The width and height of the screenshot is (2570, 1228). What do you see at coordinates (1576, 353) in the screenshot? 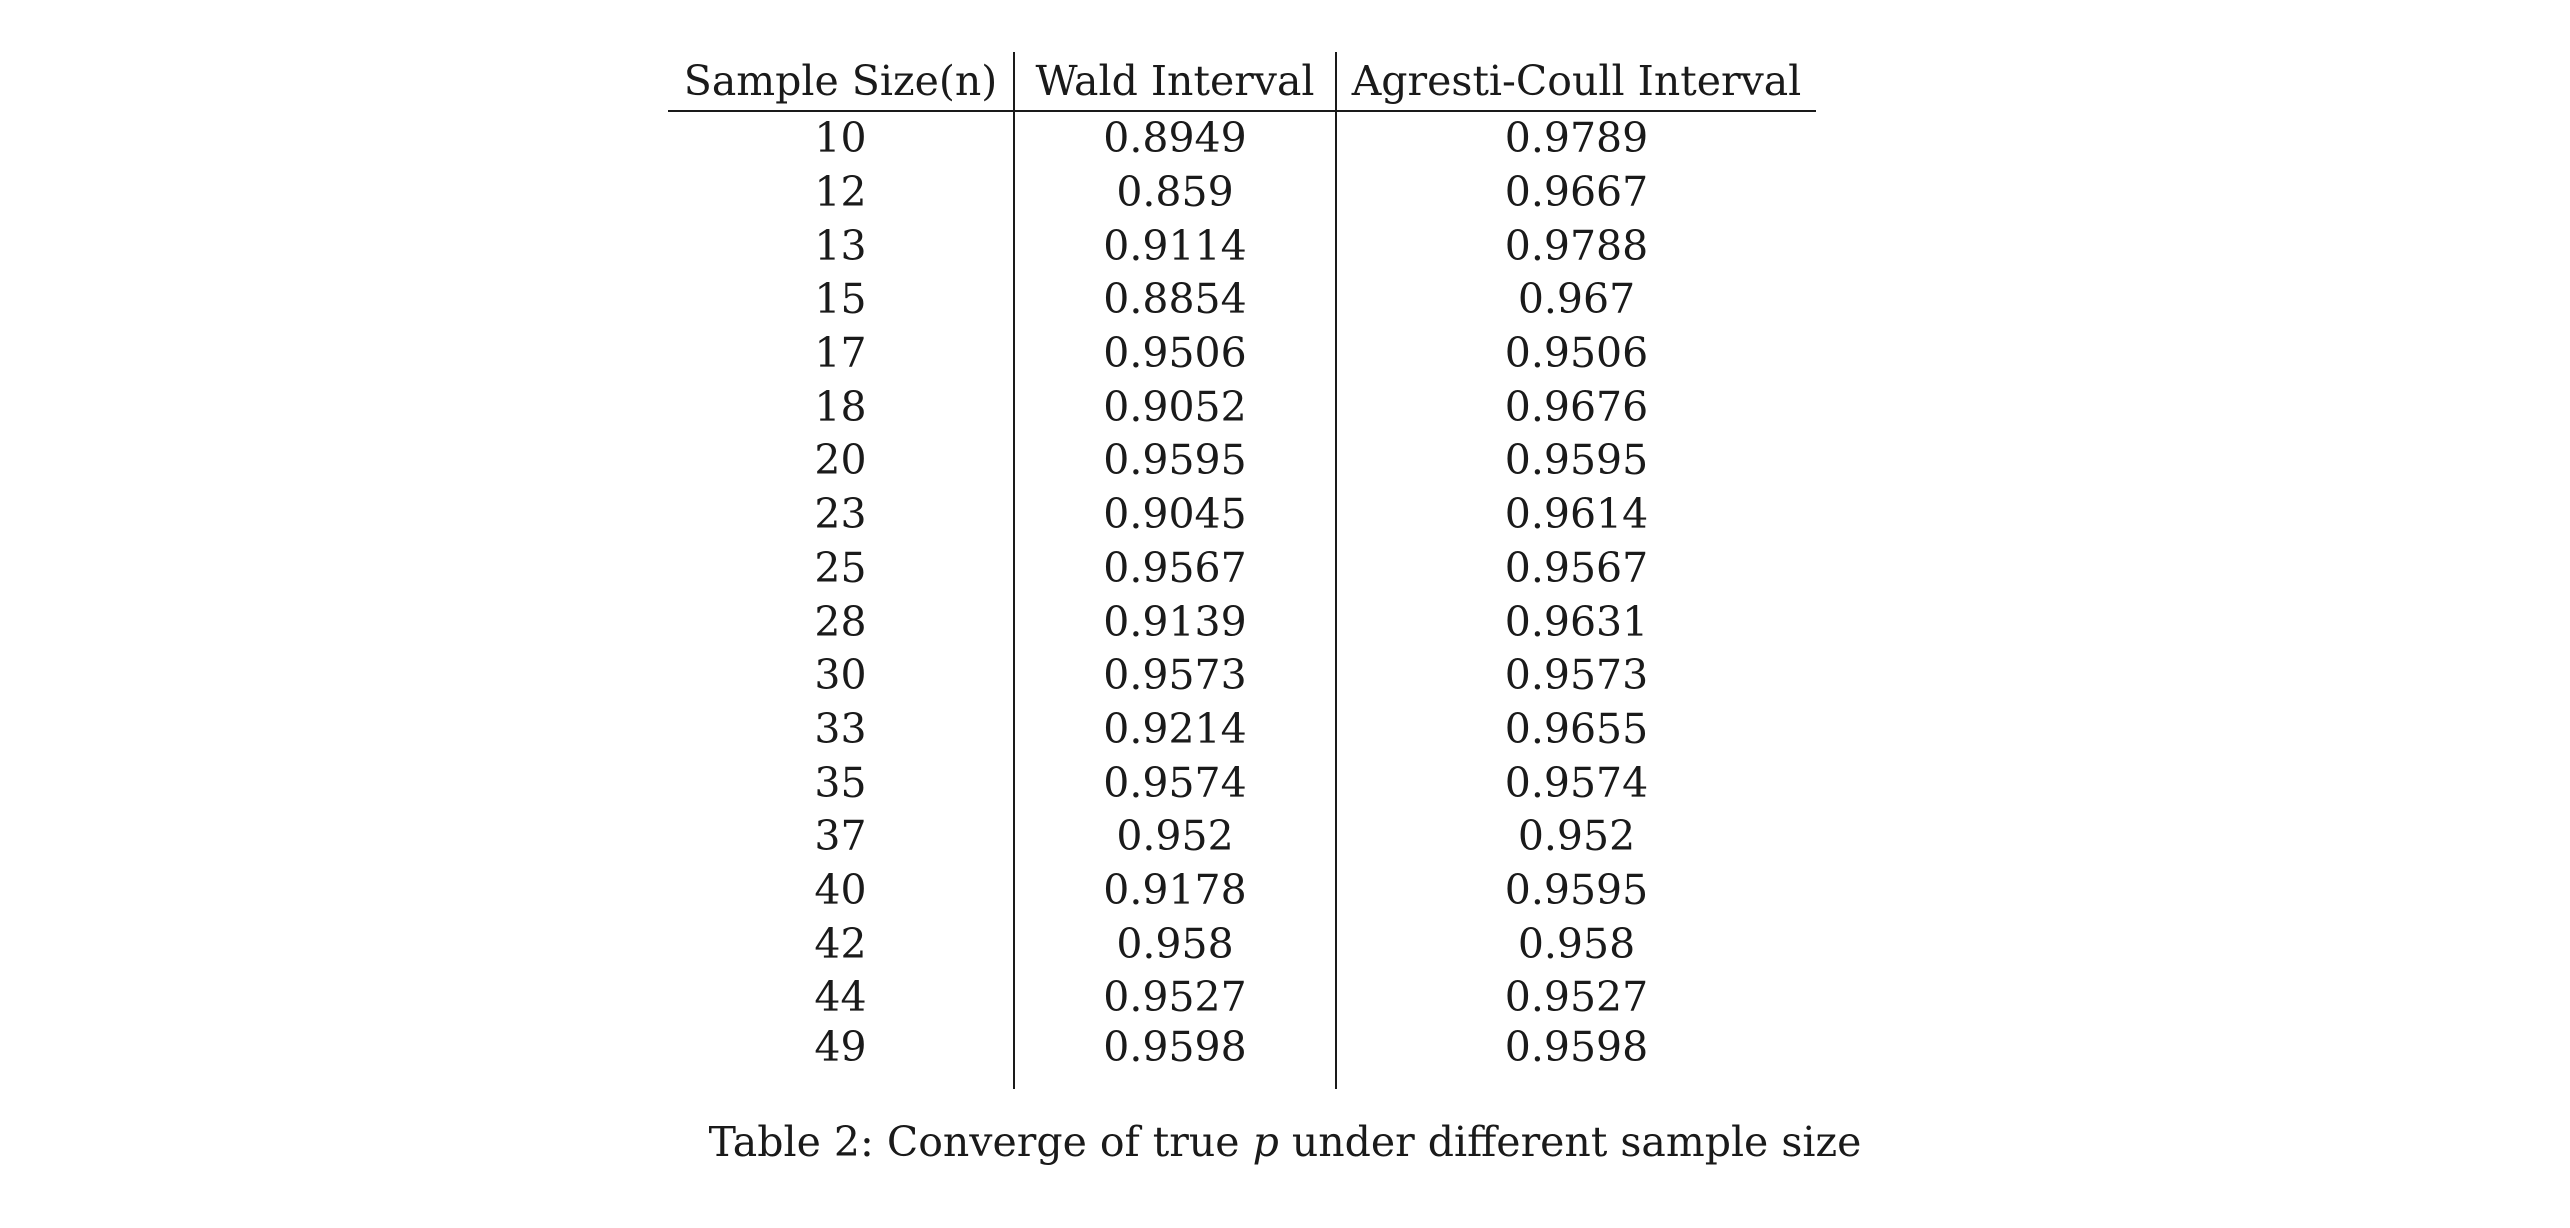
I see `cell-agresti-coull-interval: 0.9506` at bounding box center [1576, 353].